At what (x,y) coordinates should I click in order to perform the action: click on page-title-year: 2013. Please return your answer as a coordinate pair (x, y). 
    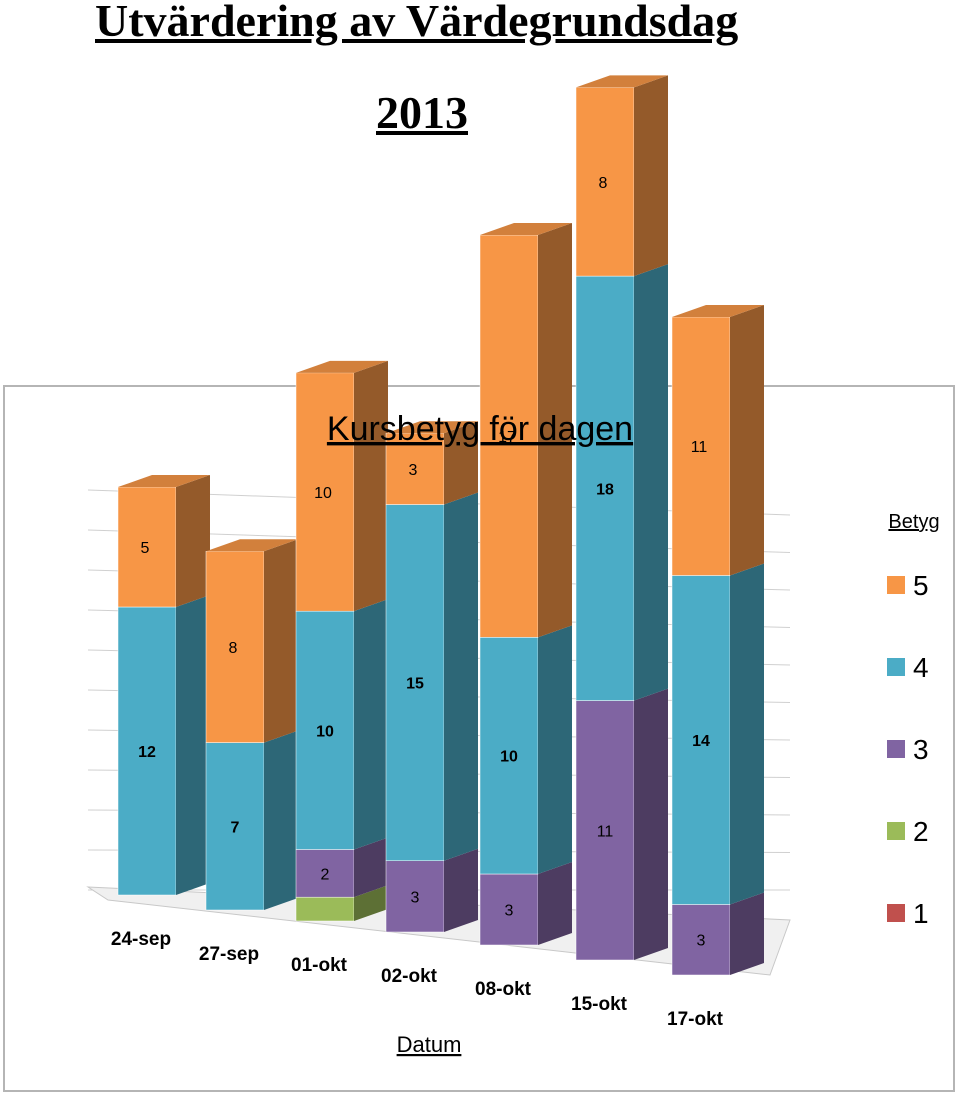
    Looking at the image, I should click on (422, 112).